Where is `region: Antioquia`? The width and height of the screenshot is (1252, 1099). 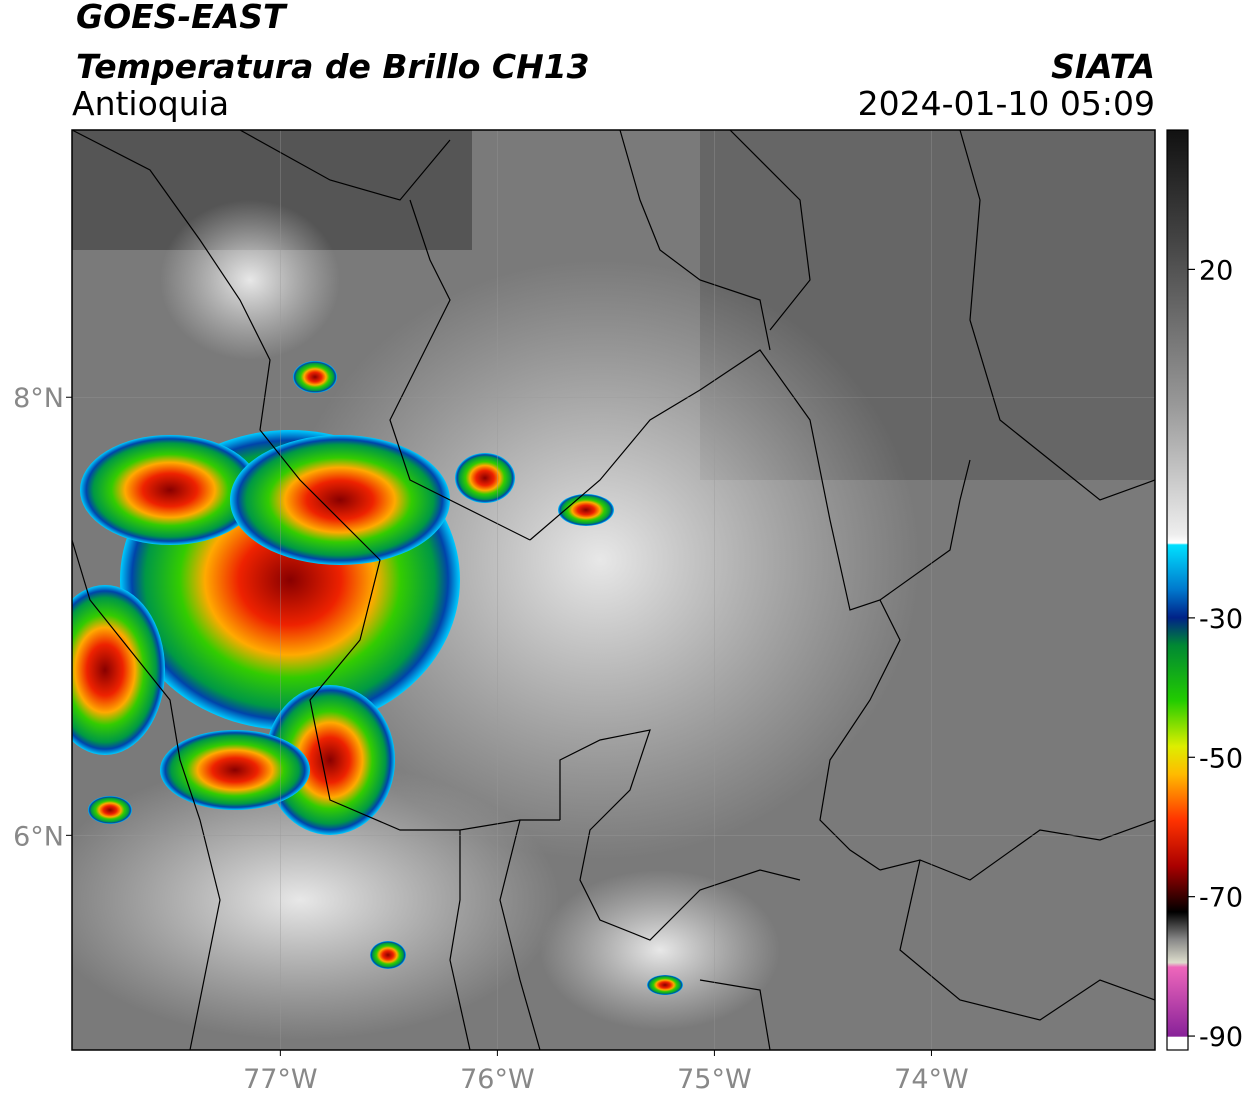
region: Antioquia is located at coordinates (150, 103).